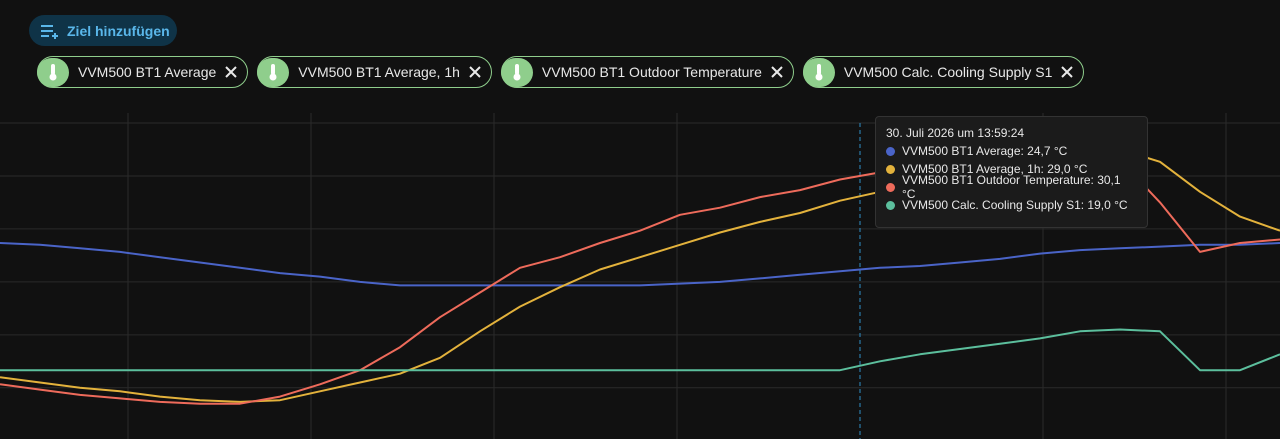 This screenshot has height=439, width=1280. I want to click on tooltip-text: VVM500 Calc. Cooling Supply S1: 19,0 °C, so click(1015, 205).